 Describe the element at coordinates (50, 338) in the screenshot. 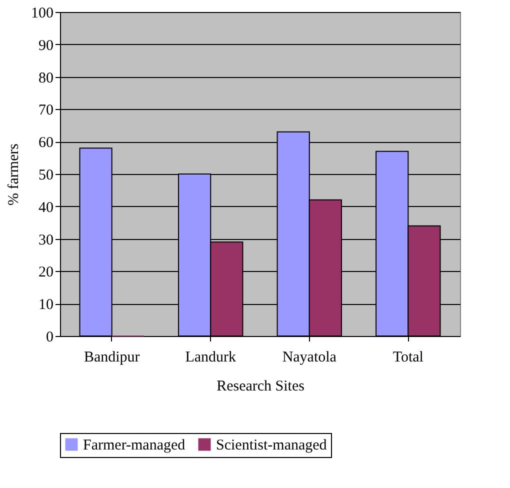

I see `y-tick-label: 0` at that location.